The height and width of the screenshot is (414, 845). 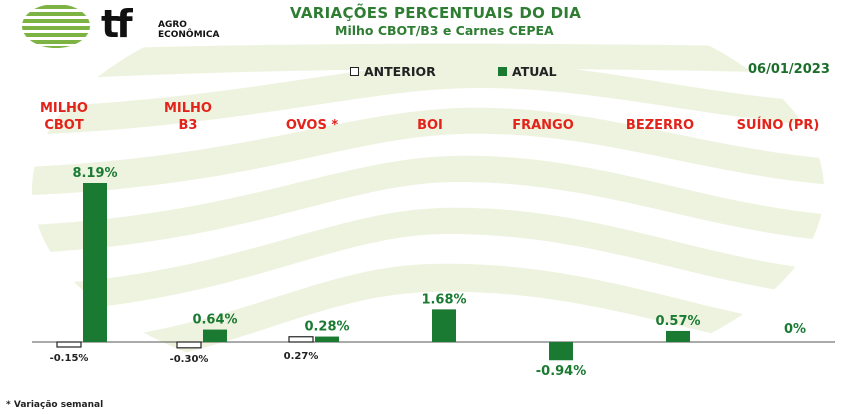 What do you see at coordinates (430, 125) in the screenshot?
I see `category-label-boi: BOI` at bounding box center [430, 125].